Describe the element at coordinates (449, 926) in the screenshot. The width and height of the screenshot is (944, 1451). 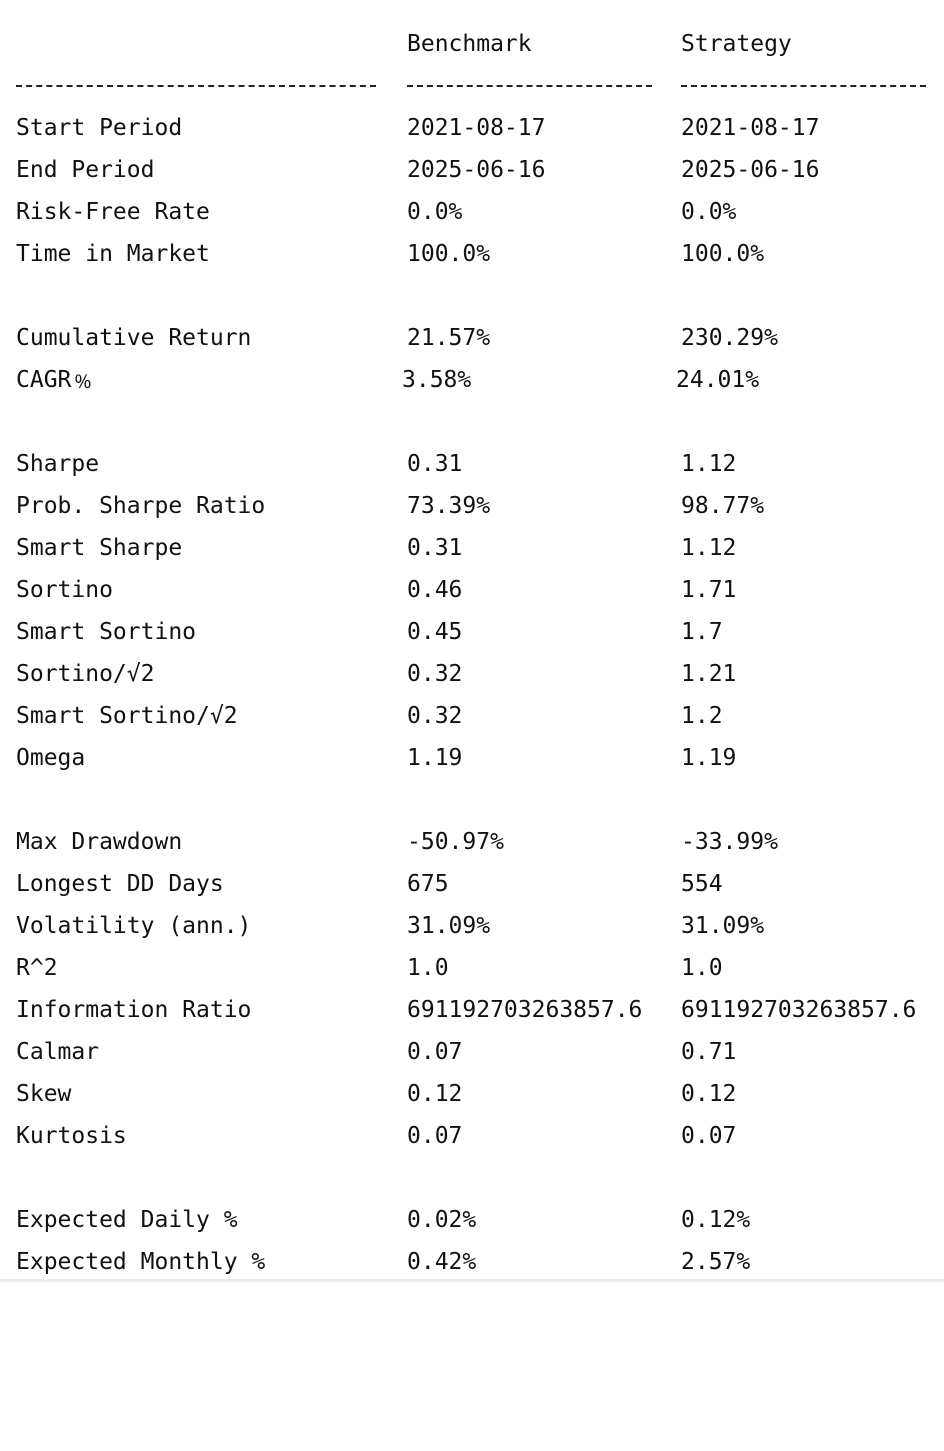
I see `benchmark-value: 31.09%` at that location.